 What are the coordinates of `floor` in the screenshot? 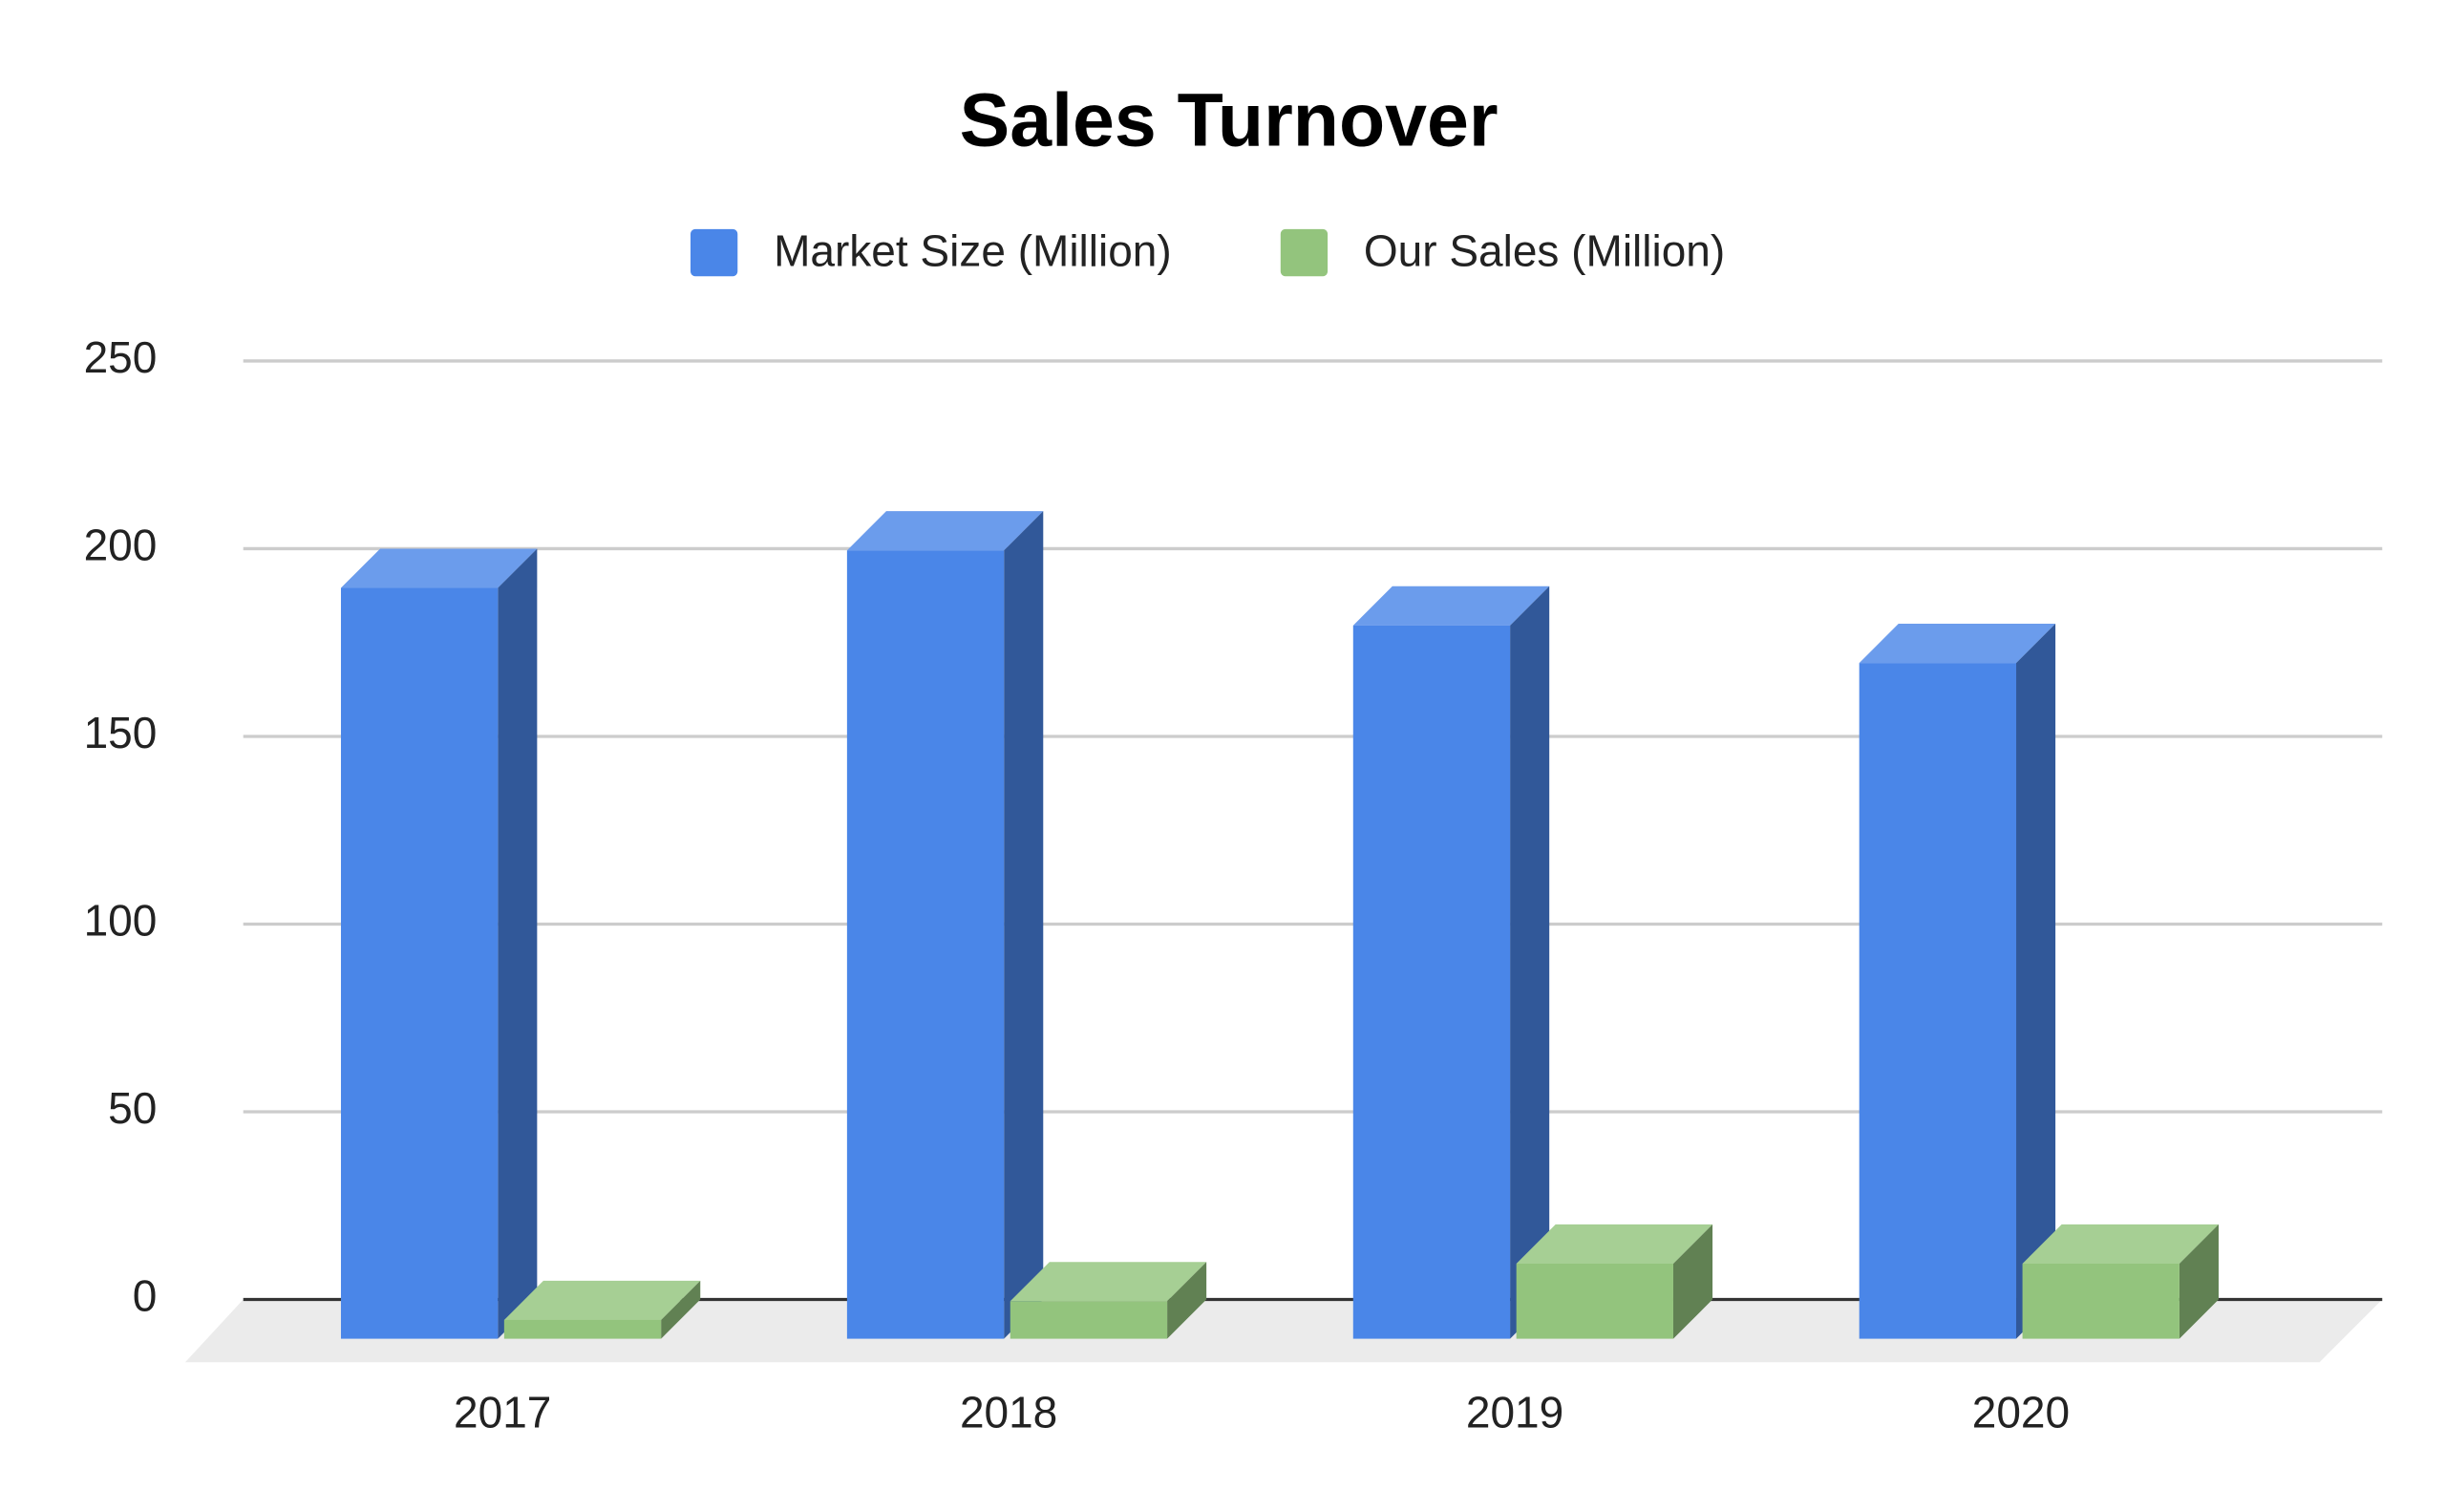 It's located at (1284, 1331).